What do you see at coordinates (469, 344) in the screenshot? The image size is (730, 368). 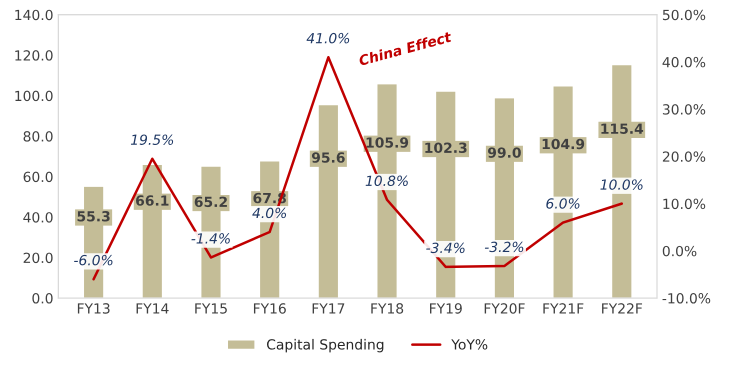 I see `legend-label: YoY%` at bounding box center [469, 344].